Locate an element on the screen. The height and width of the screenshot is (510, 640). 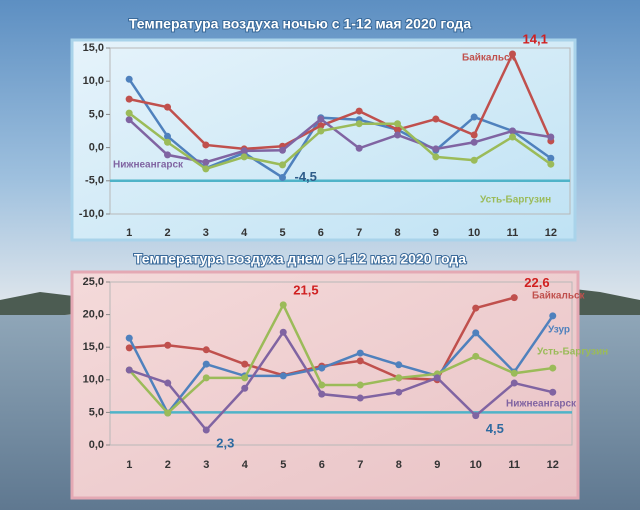
x-tick-label: 7 is located at coordinates (360, 465).